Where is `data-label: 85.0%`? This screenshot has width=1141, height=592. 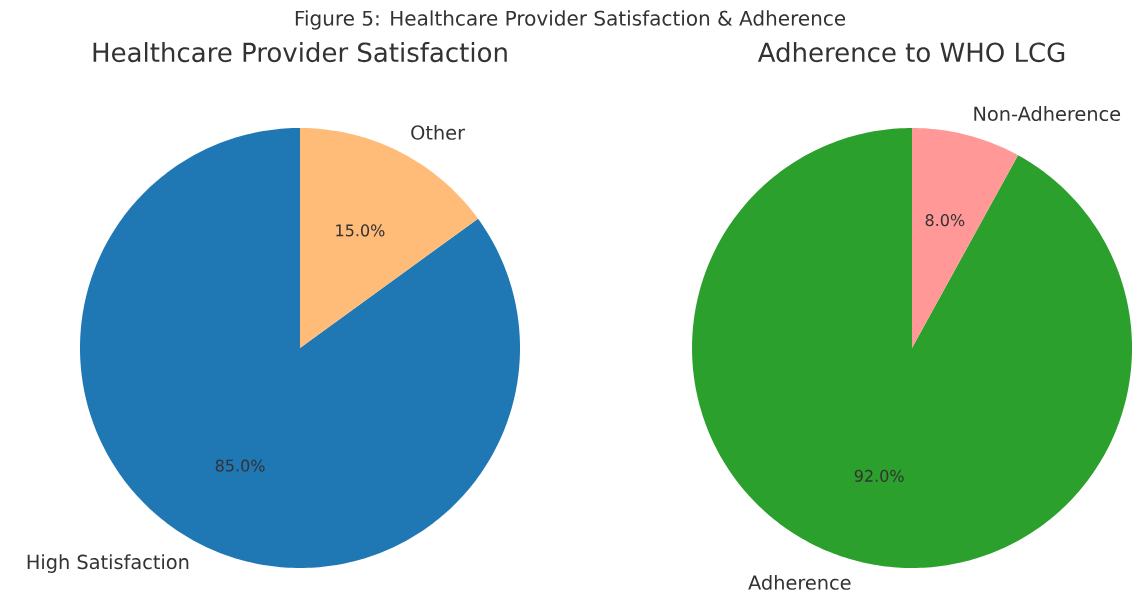
data-label: 85.0% is located at coordinates (240, 465).